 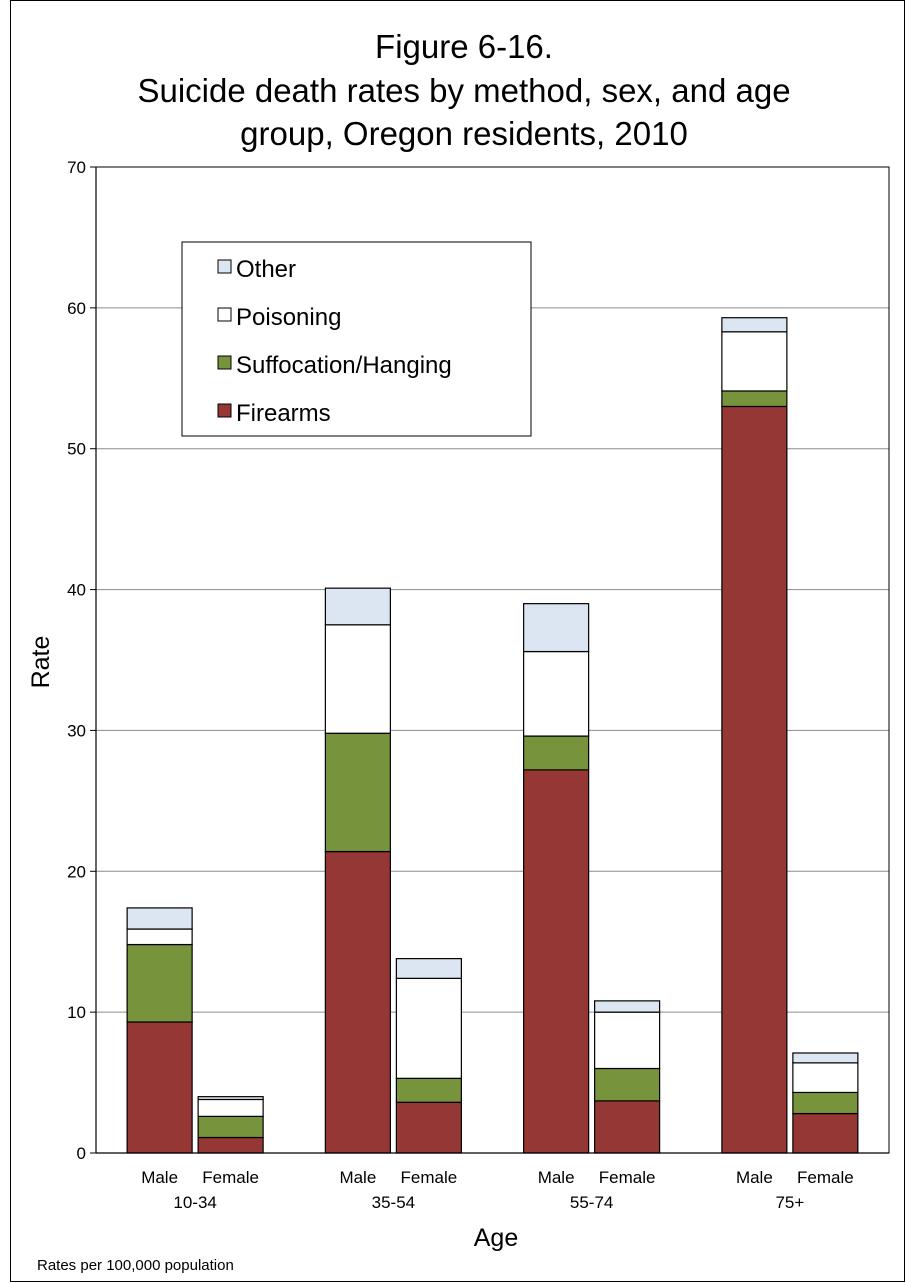 I want to click on y-tick-label: 0, so click(x=81, y=1153).